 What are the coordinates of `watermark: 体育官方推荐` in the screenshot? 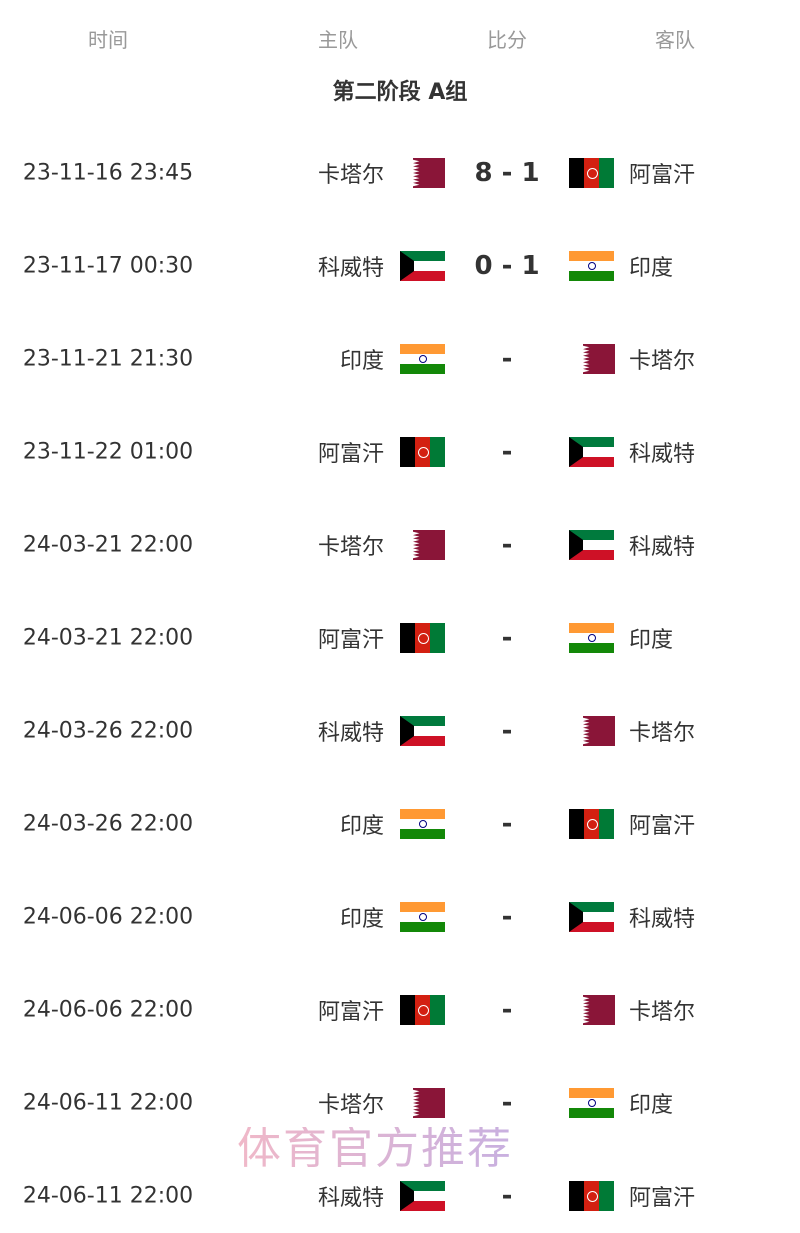 It's located at (375, 1148).